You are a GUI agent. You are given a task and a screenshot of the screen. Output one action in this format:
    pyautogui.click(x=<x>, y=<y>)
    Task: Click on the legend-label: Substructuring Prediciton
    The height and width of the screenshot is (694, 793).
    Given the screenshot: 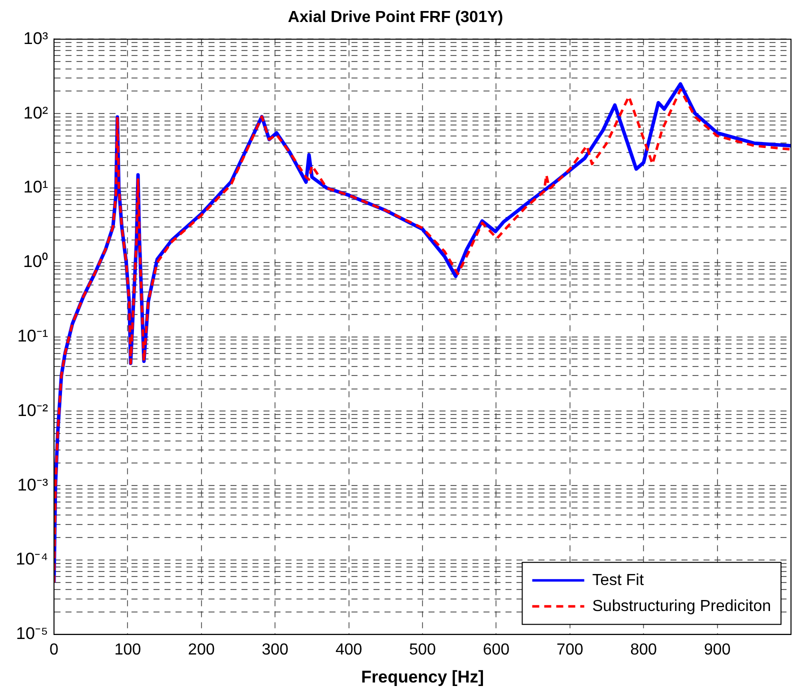 What is the action you would take?
    pyautogui.click(x=682, y=606)
    